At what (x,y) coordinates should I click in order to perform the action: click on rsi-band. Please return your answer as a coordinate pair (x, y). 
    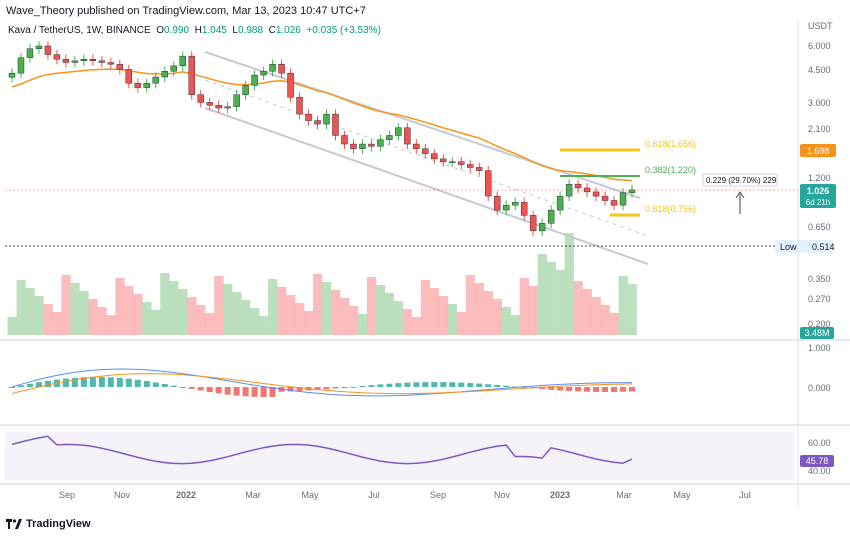
    Looking at the image, I should click on (400, 456).